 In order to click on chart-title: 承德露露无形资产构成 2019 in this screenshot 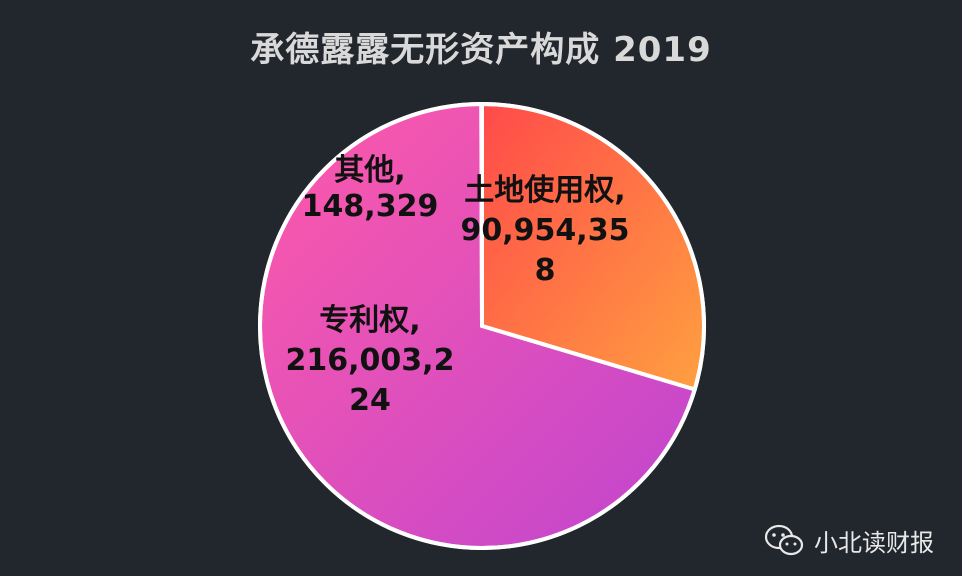, I will do `click(481, 50)`.